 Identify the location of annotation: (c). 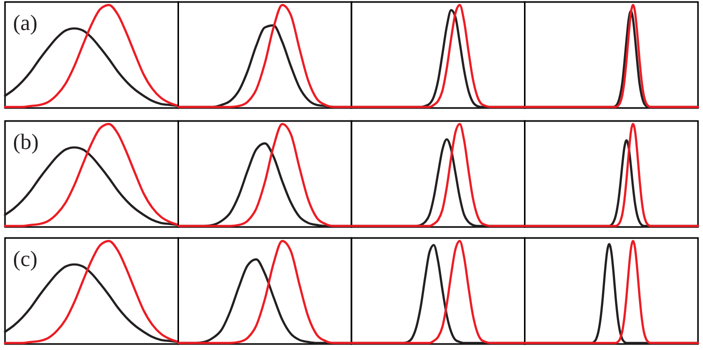
(25, 258).